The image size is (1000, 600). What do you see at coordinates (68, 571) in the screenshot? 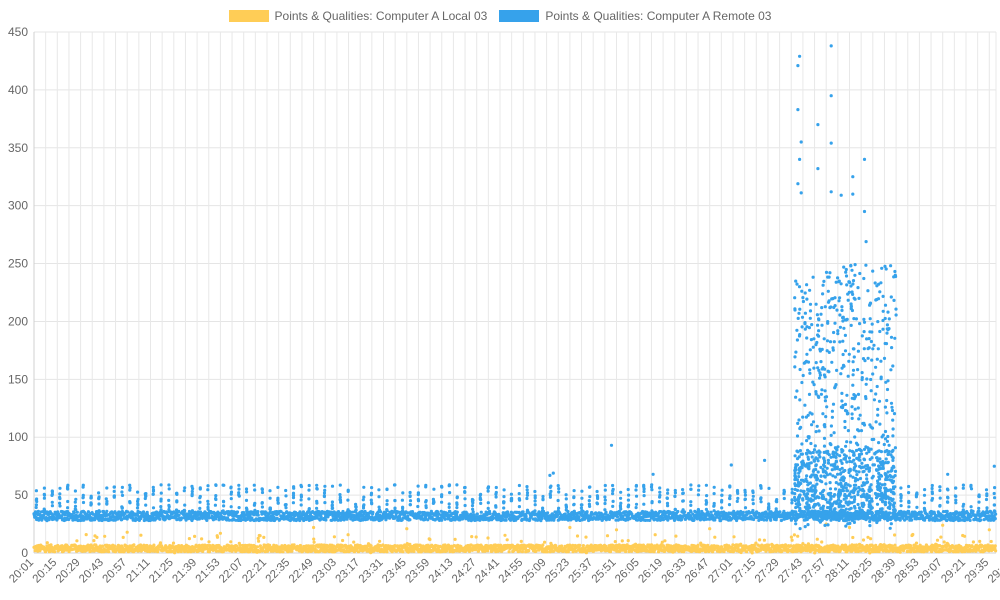
I see `x-tick-label: 20:29` at bounding box center [68, 571].